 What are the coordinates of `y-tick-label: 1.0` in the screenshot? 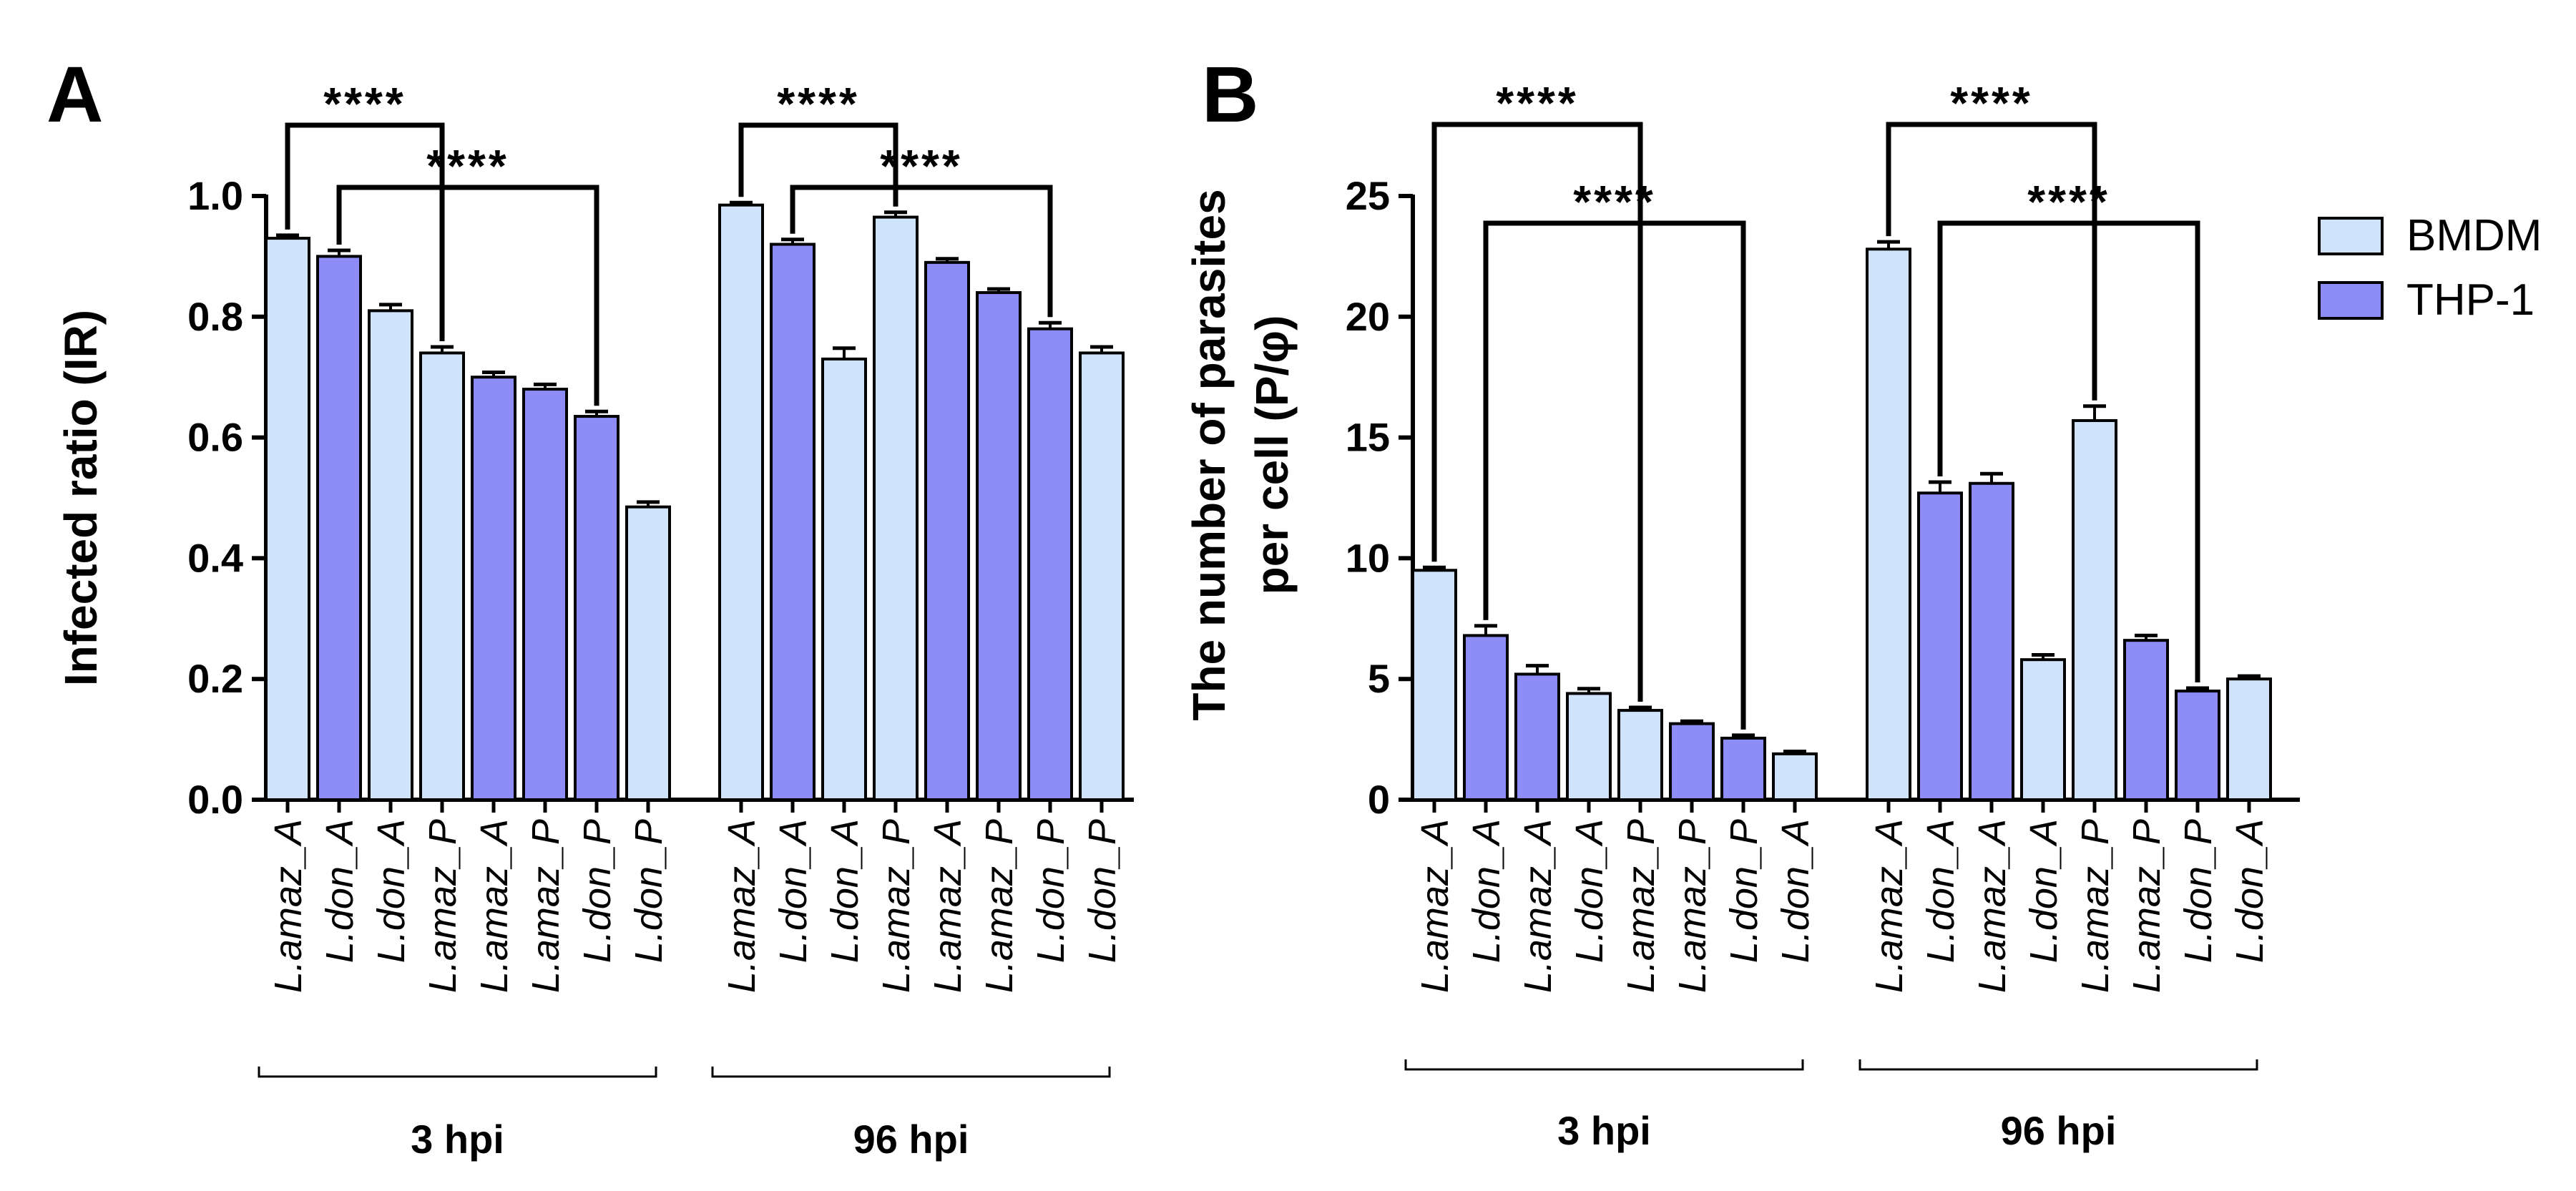 It's located at (215, 195).